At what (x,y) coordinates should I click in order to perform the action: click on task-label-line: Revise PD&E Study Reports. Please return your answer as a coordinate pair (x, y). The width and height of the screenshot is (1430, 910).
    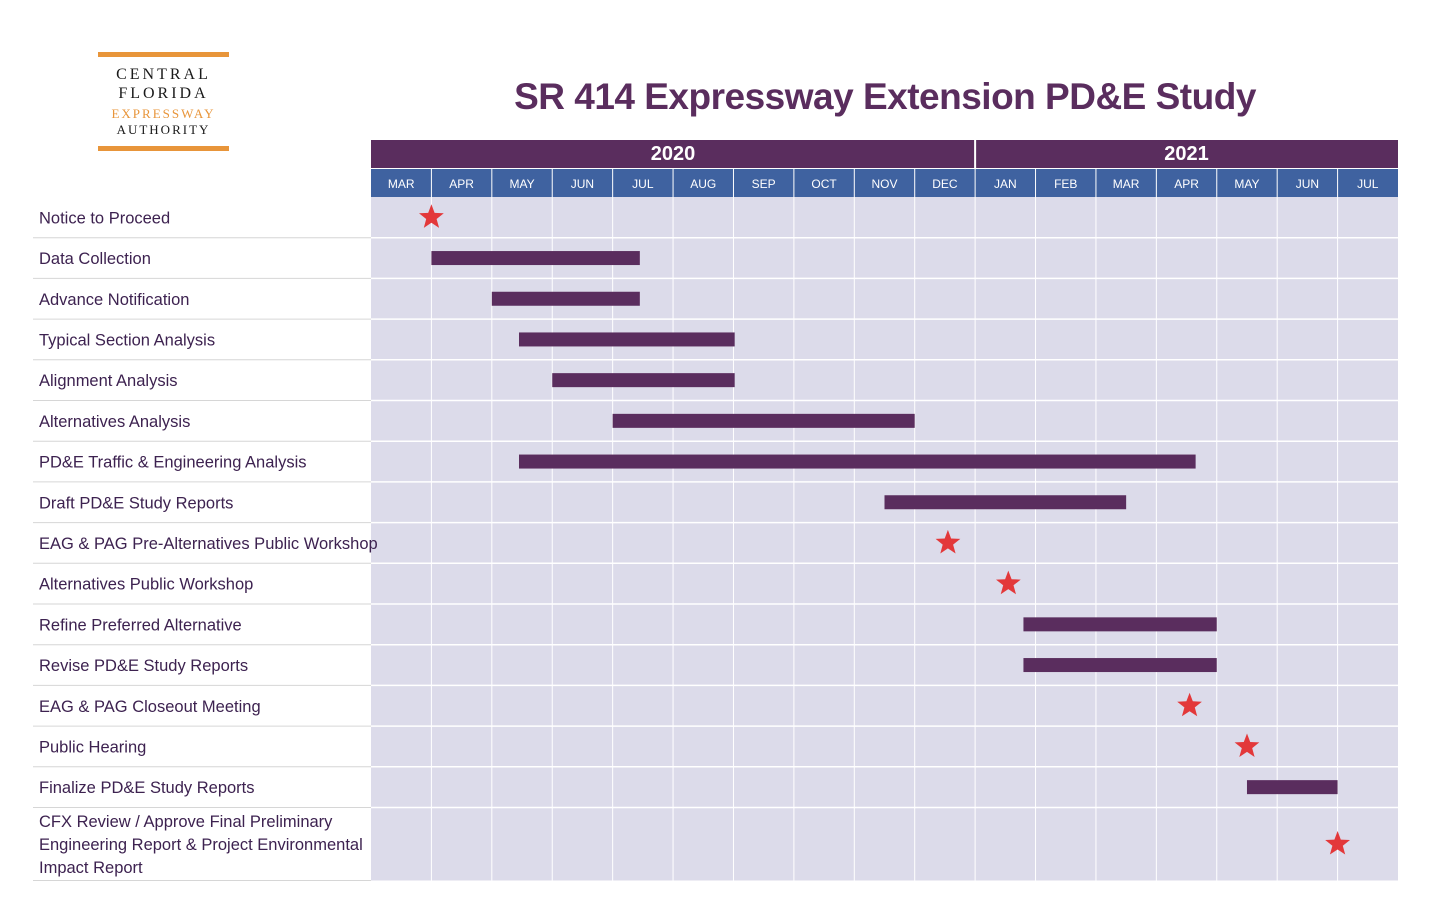
    Looking at the image, I should click on (143, 666).